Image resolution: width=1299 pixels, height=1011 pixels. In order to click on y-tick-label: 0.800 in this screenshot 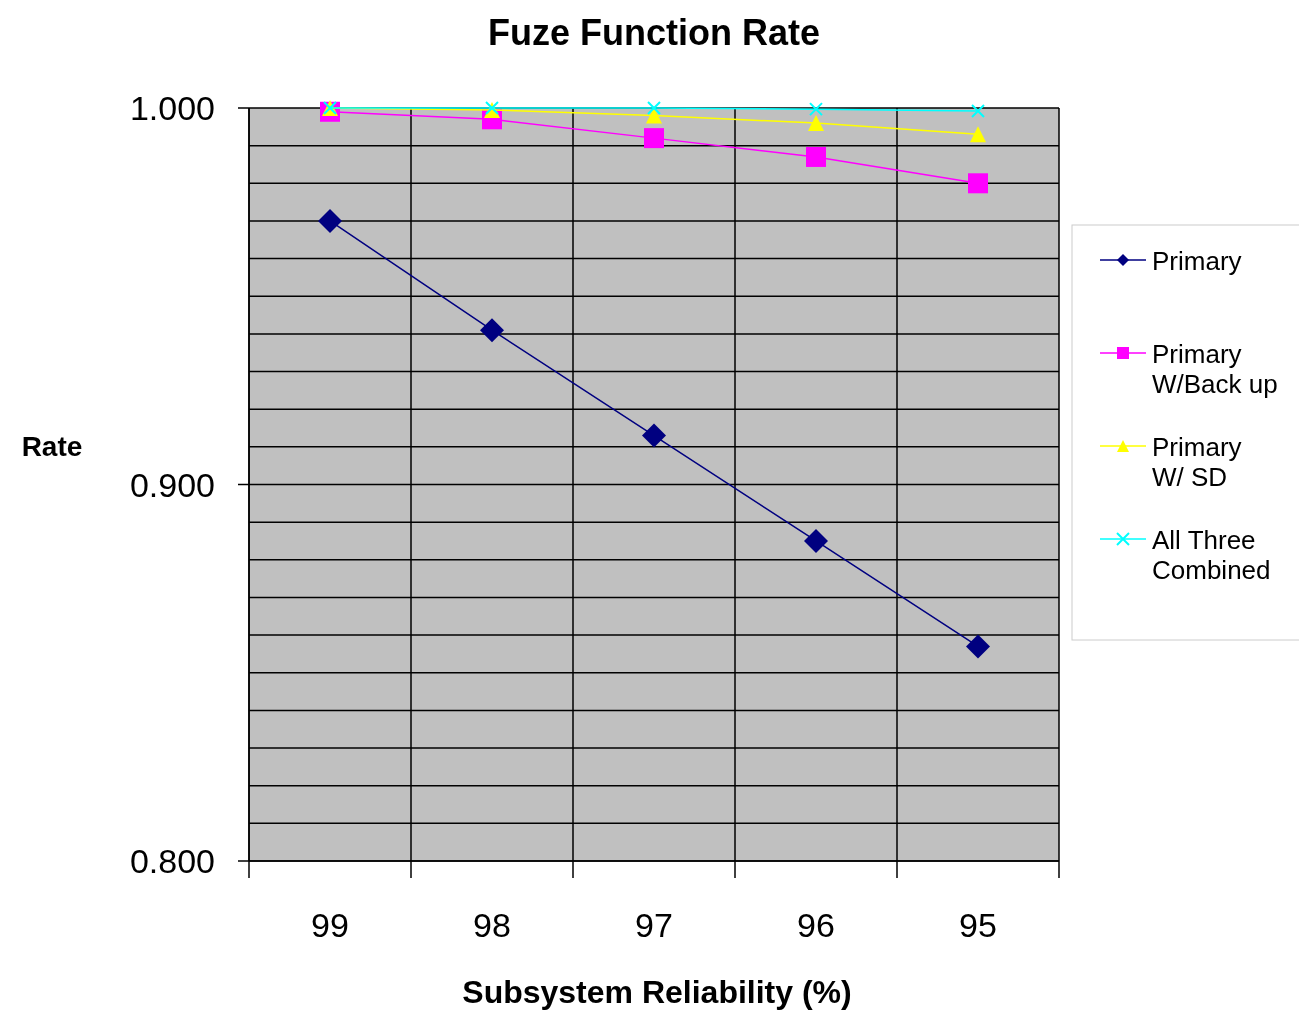, I will do `click(172, 861)`.